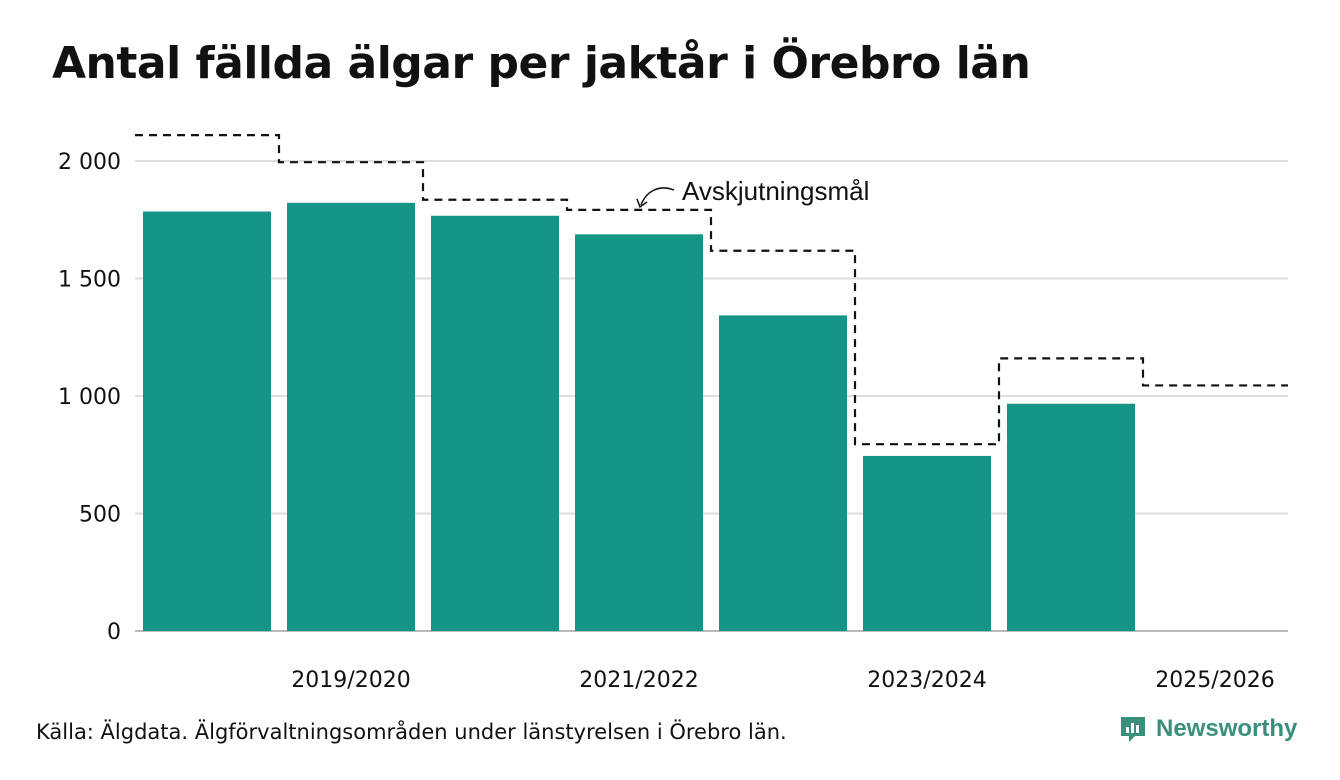  I want to click on annotation-arrow, so click(657, 196).